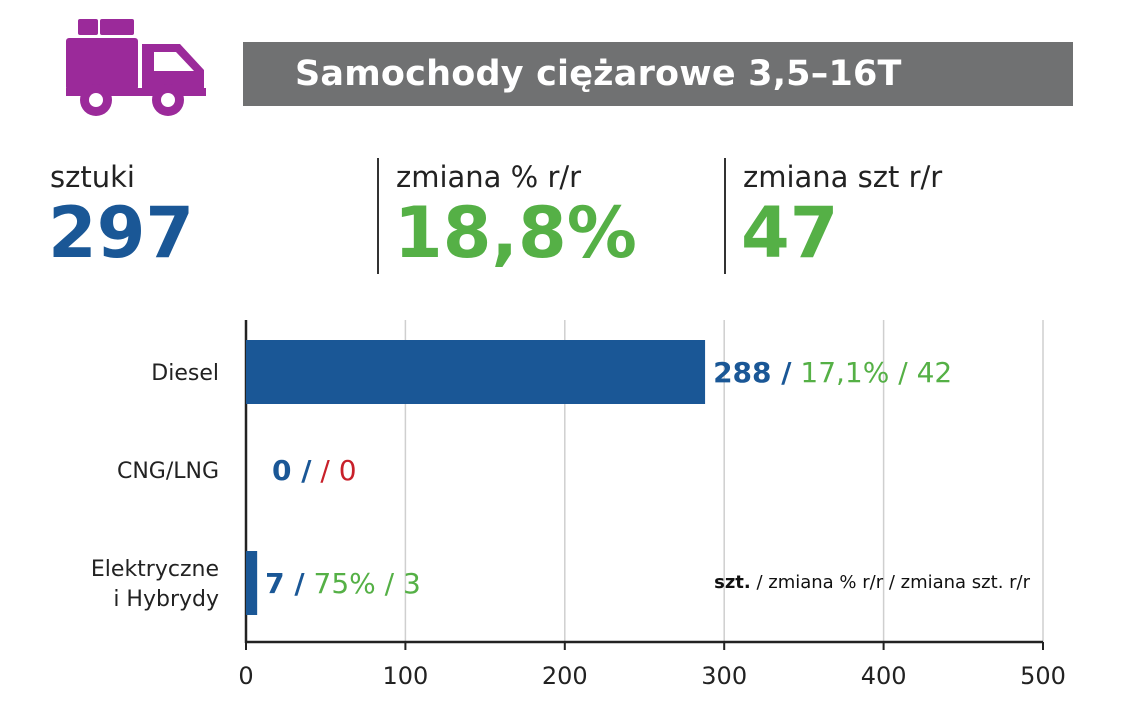 This screenshot has height=715, width=1140. What do you see at coordinates (185, 373) in the screenshot?
I see `category-label: Diesel` at bounding box center [185, 373].